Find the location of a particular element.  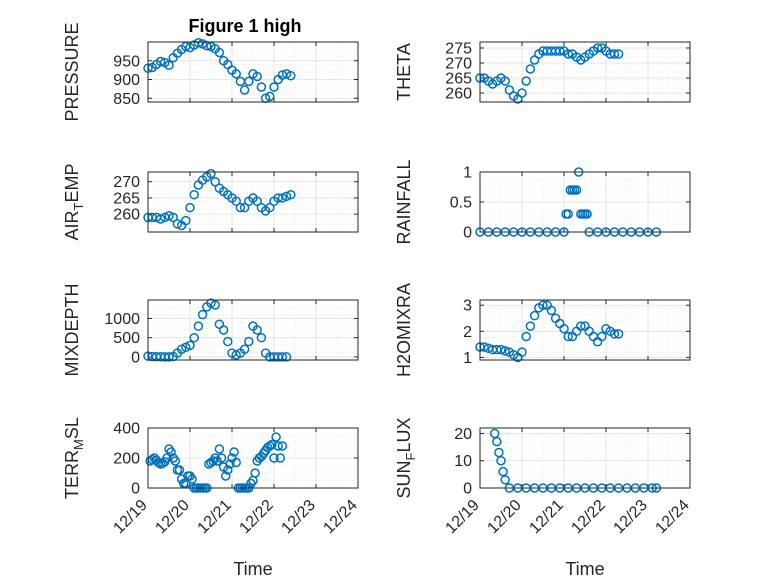

data-series is located at coordinates (219, 199).